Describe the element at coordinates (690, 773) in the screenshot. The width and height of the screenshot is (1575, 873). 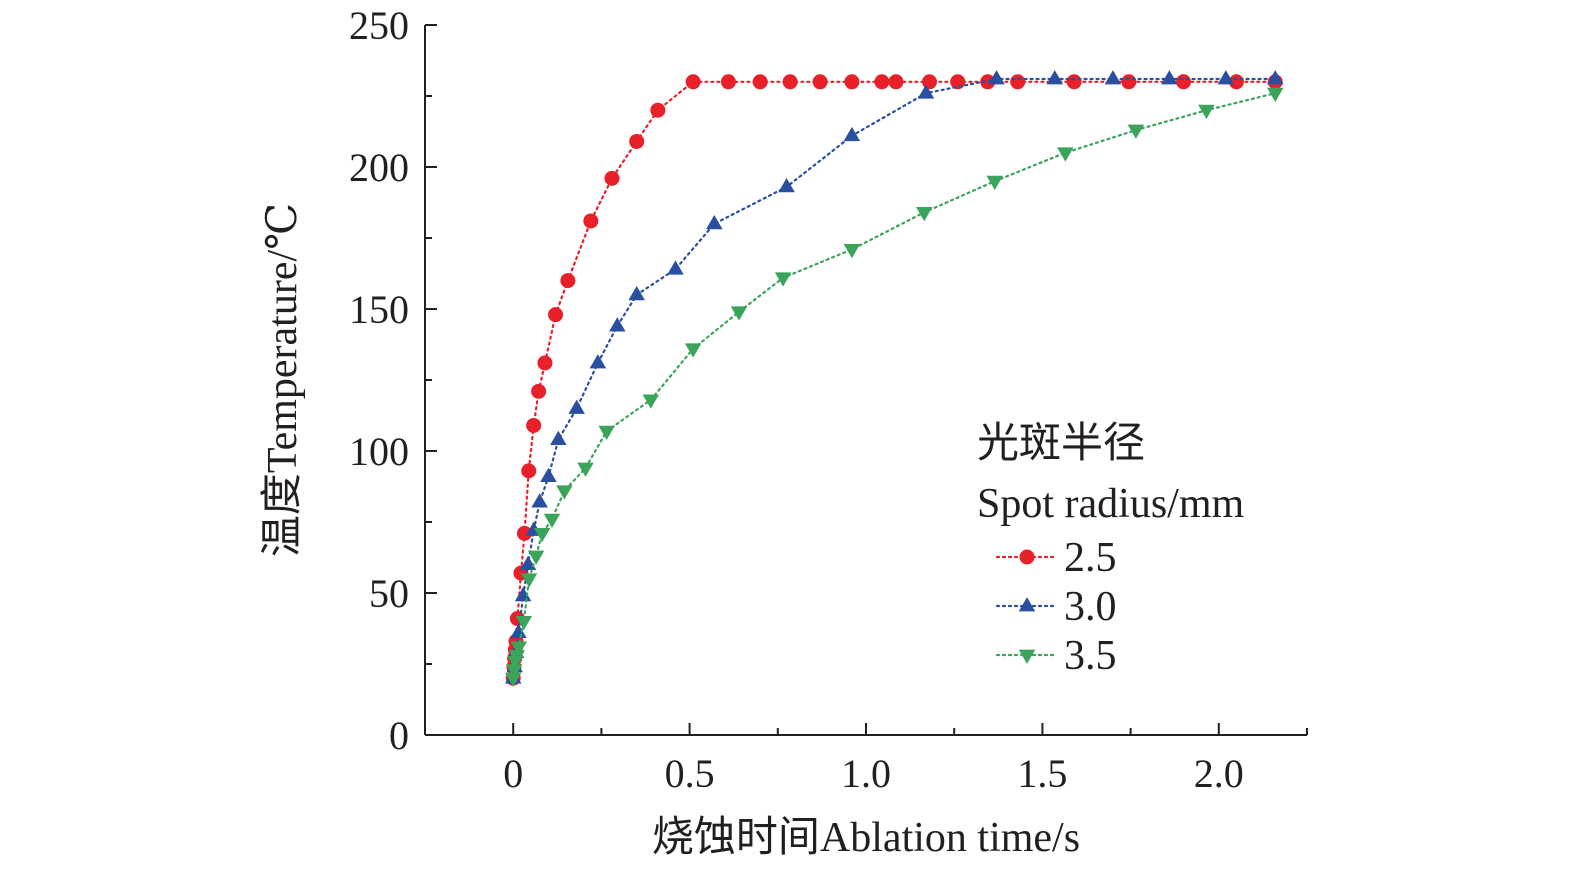
I see `x-tick-label: 0.5` at that location.